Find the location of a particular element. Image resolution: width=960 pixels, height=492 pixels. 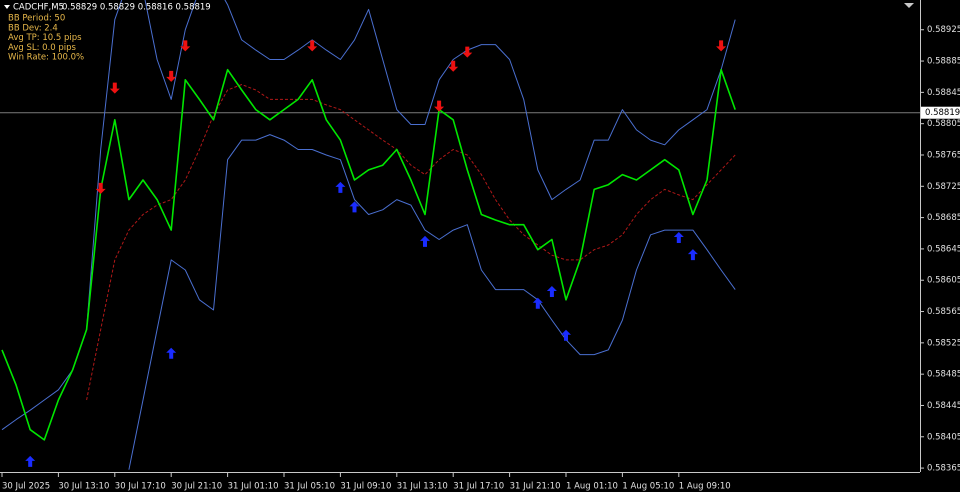

y-tick-label: 0.58525 is located at coordinates (943, 343).